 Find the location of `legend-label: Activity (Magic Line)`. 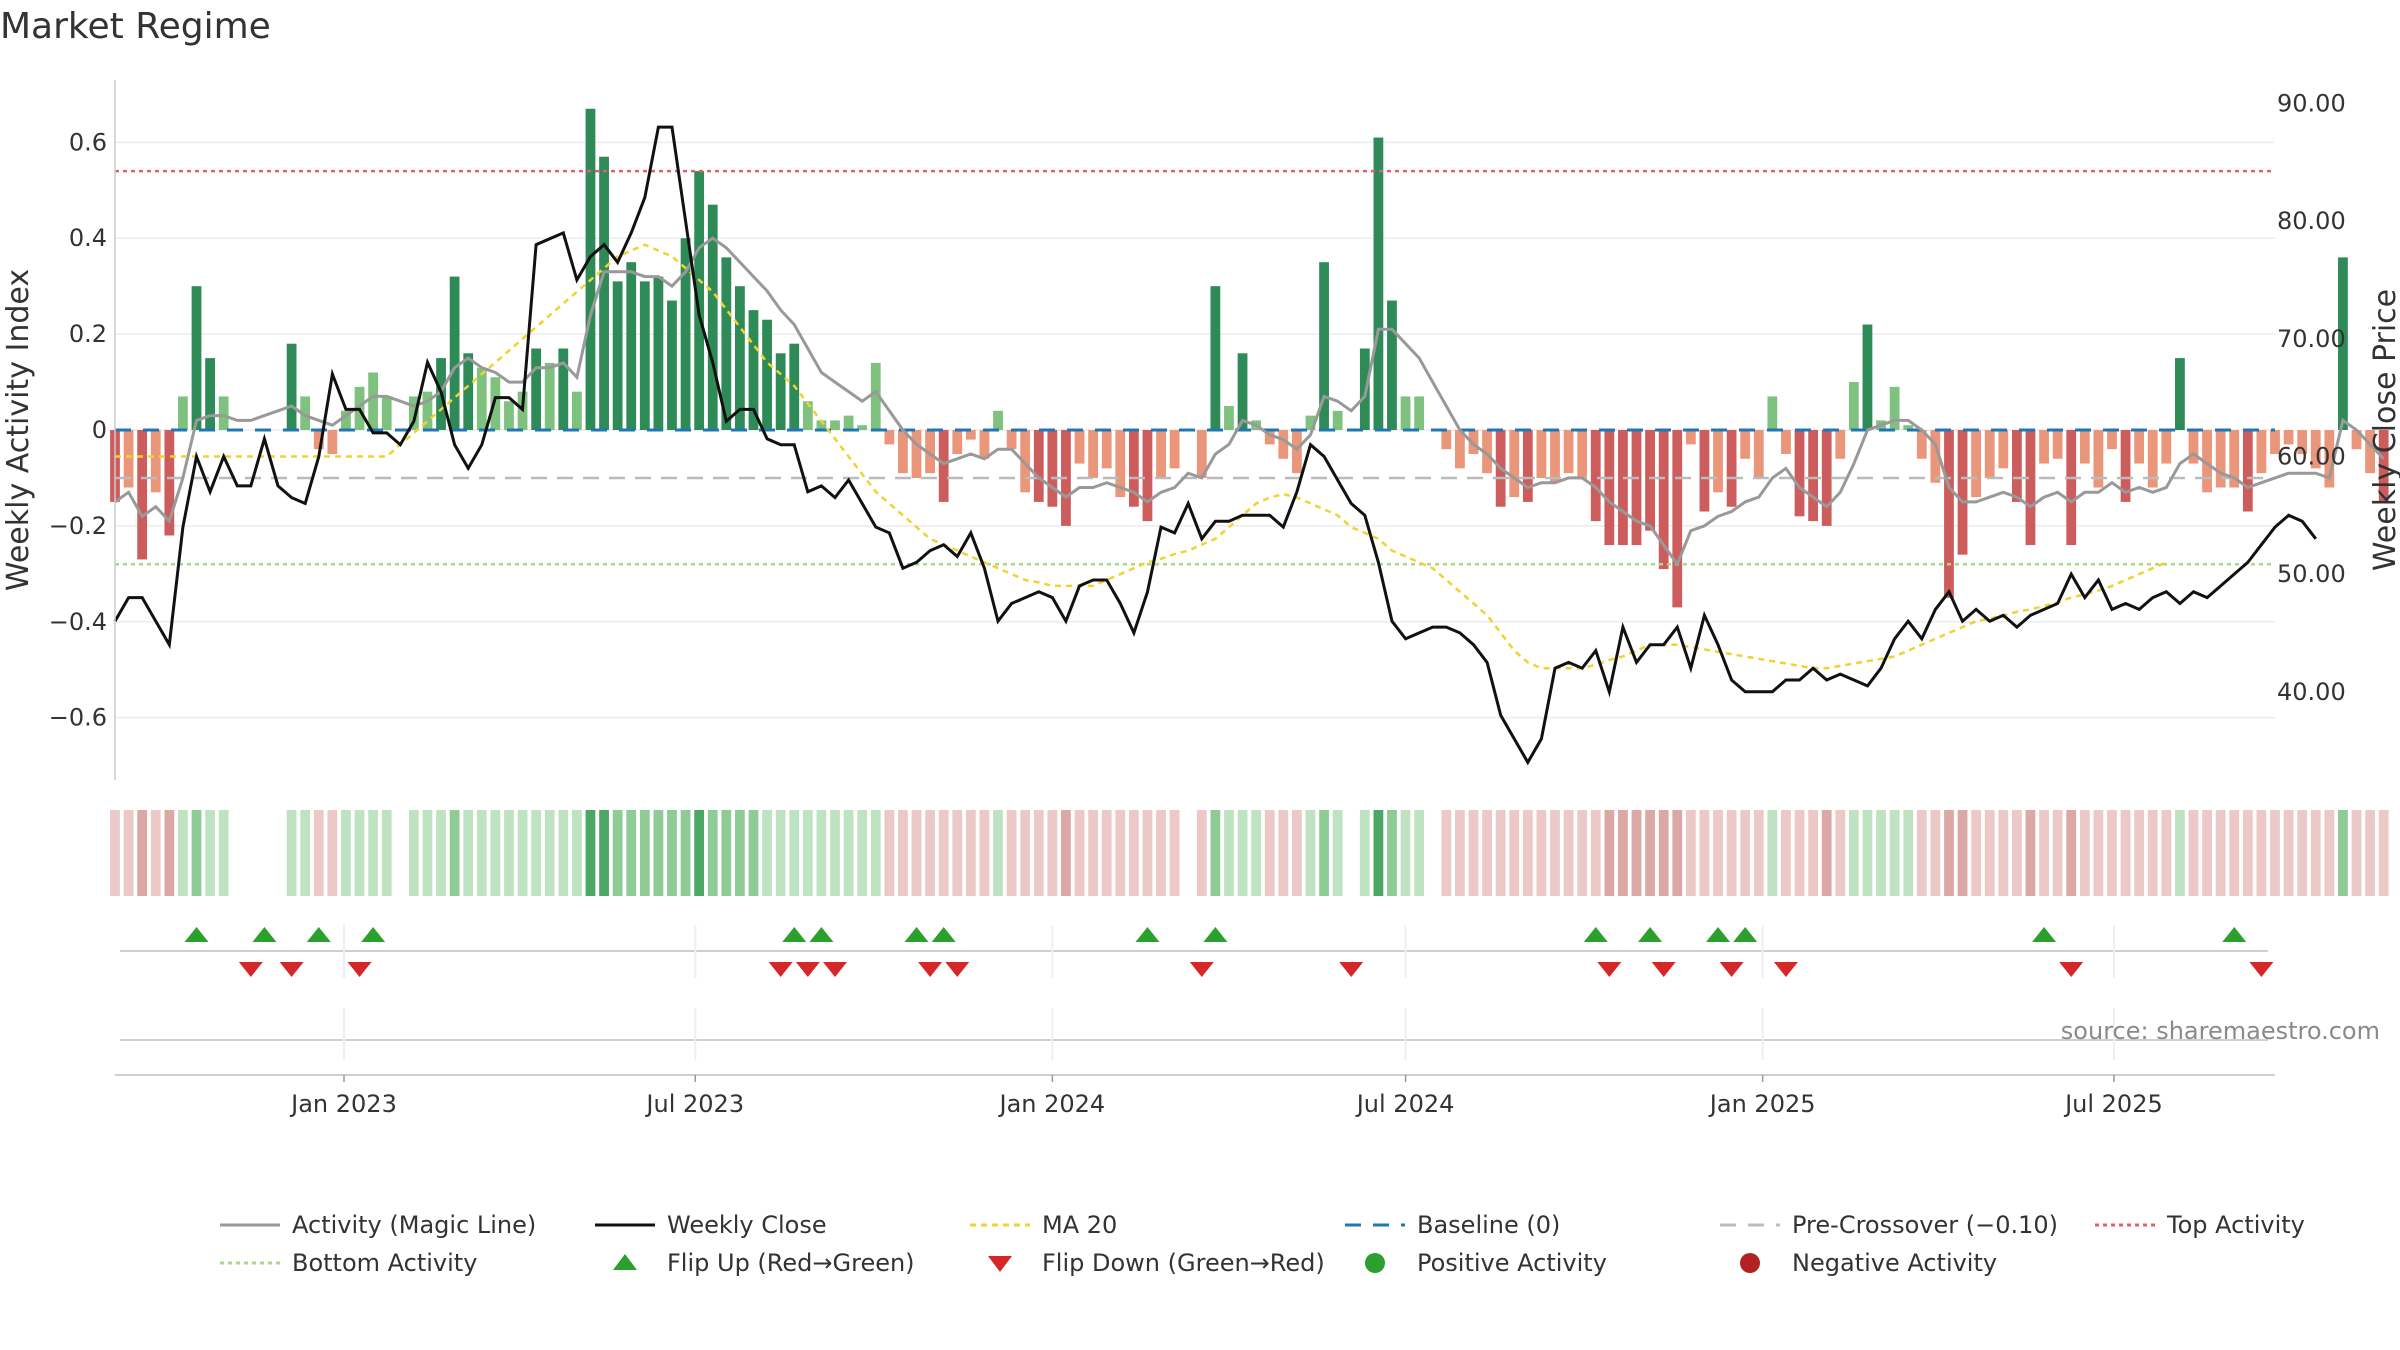

legend-label: Activity (Magic Line) is located at coordinates (414, 1225).